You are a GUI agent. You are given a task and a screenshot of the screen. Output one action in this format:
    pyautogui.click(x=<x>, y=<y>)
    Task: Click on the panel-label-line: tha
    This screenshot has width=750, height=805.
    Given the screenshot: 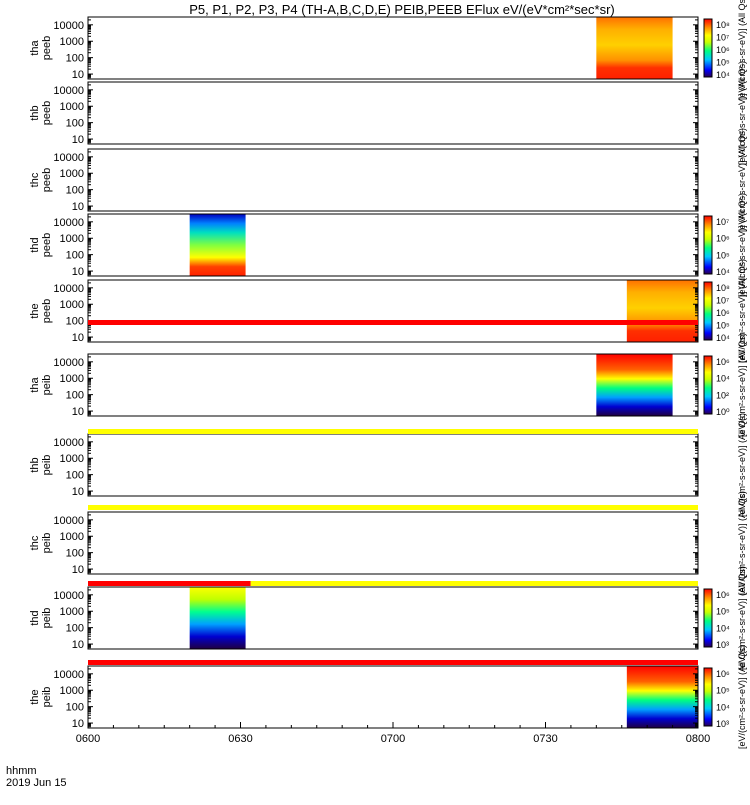 What is the action you would take?
    pyautogui.click(x=35, y=384)
    